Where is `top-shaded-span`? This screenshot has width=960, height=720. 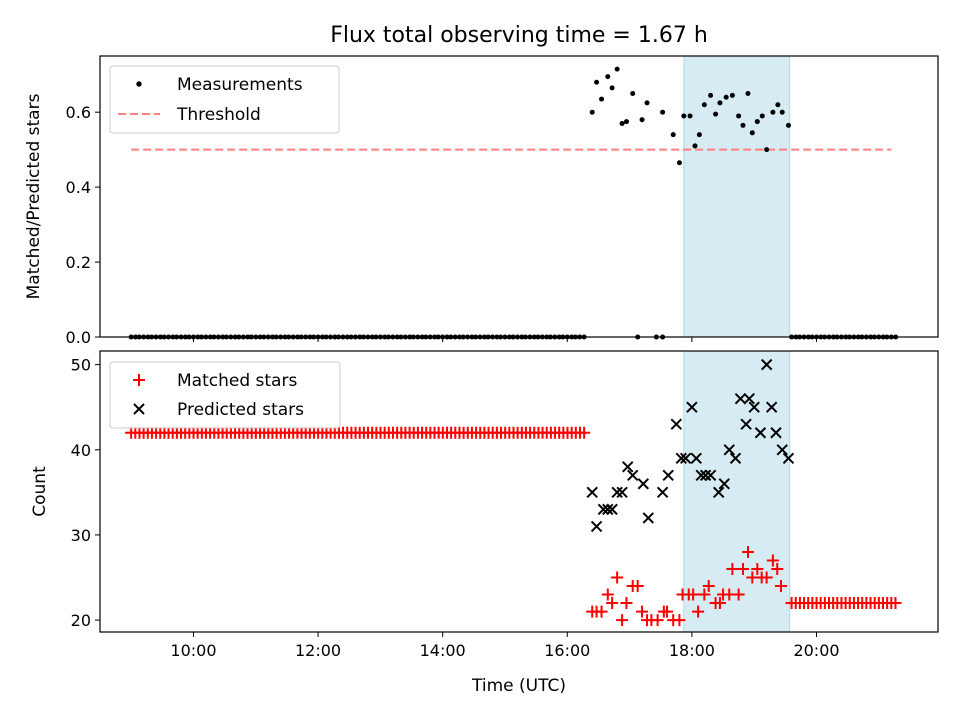 top-shaded-span is located at coordinates (737, 196).